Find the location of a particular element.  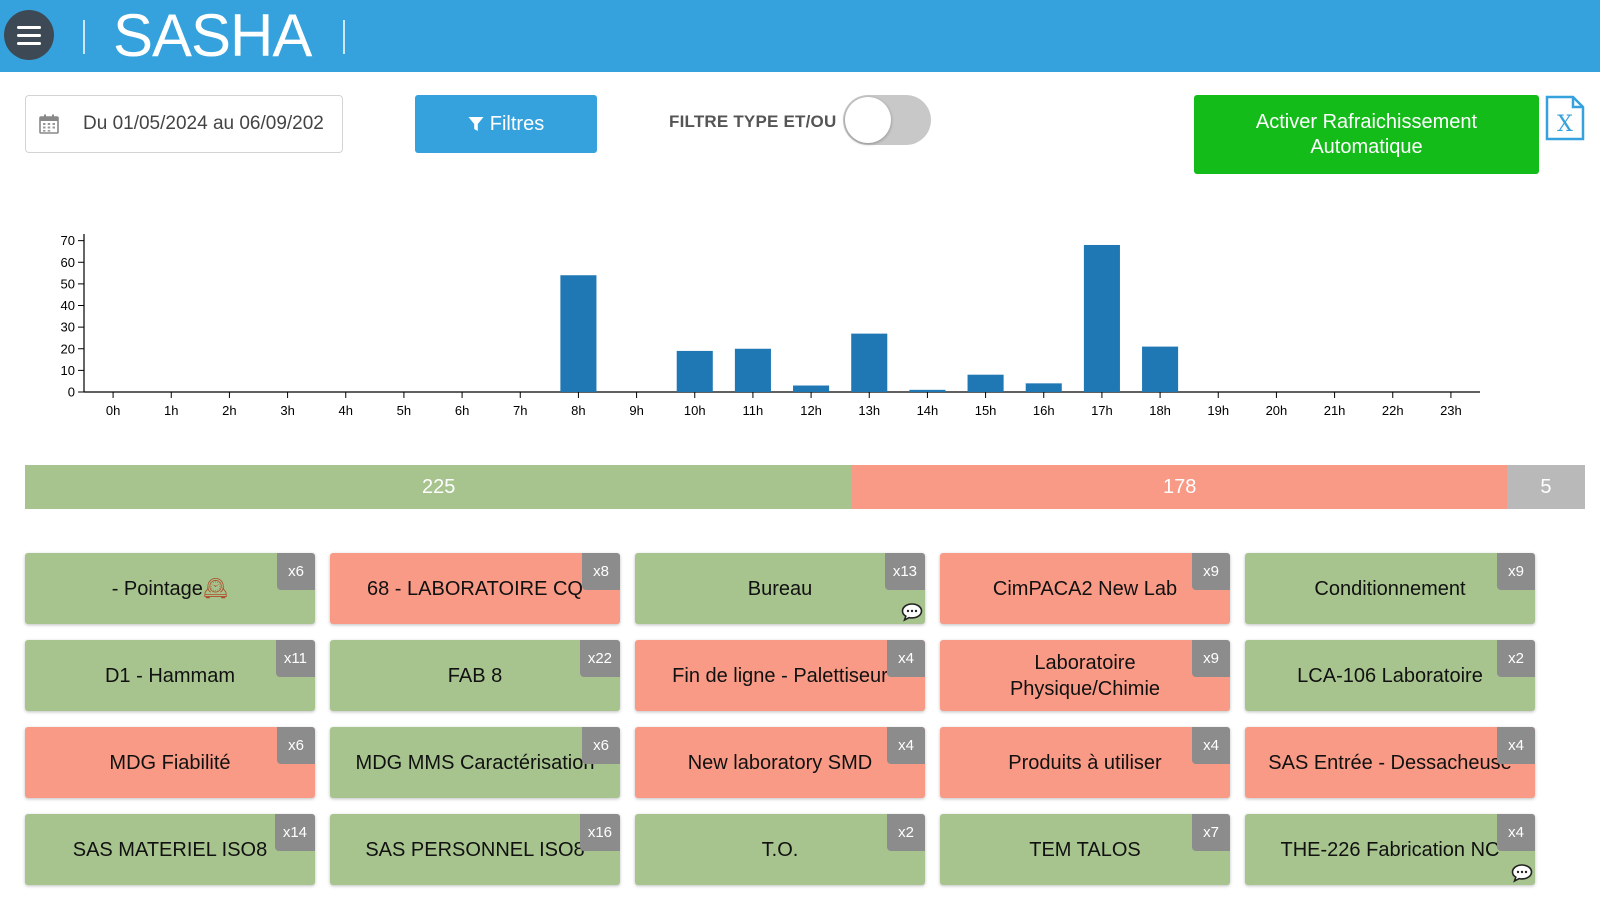

location-tile: Bureau x13 is located at coordinates (780, 588).